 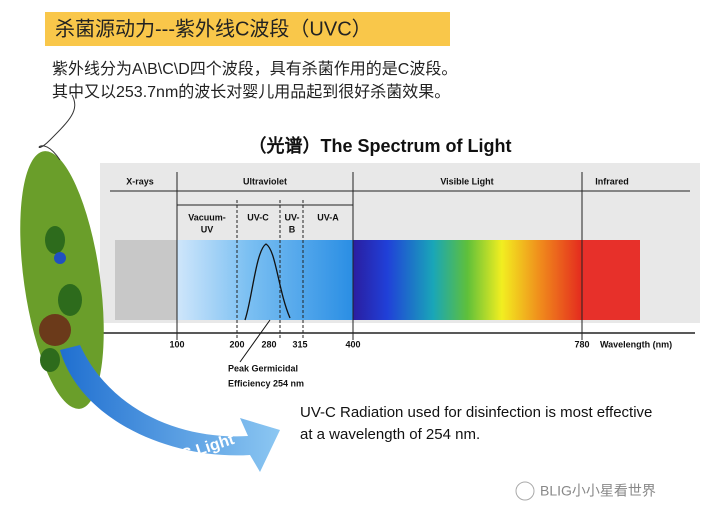 What do you see at coordinates (299, 344) in the screenshot?
I see `tick-label: 315` at bounding box center [299, 344].